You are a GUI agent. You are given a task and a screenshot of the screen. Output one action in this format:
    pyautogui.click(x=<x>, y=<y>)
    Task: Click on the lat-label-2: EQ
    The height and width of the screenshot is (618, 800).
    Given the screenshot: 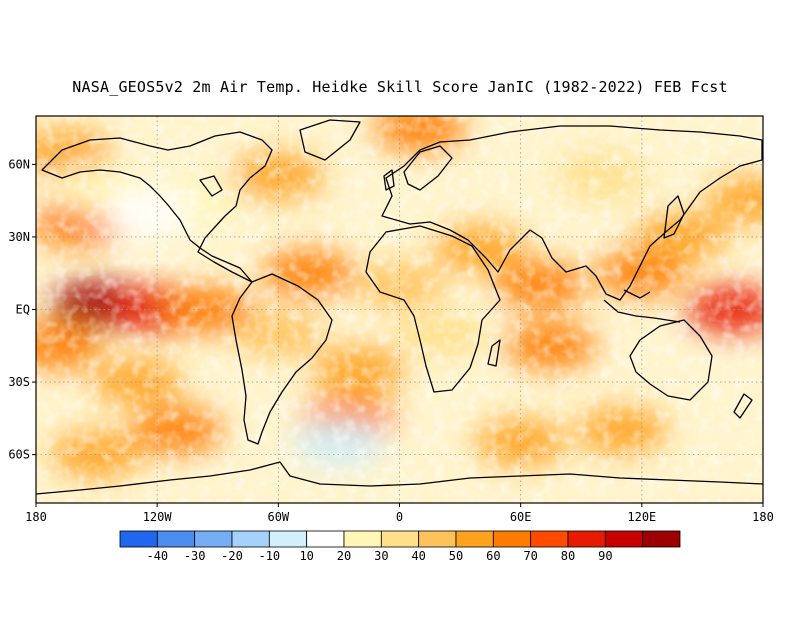 What is the action you would take?
    pyautogui.click(x=23, y=310)
    